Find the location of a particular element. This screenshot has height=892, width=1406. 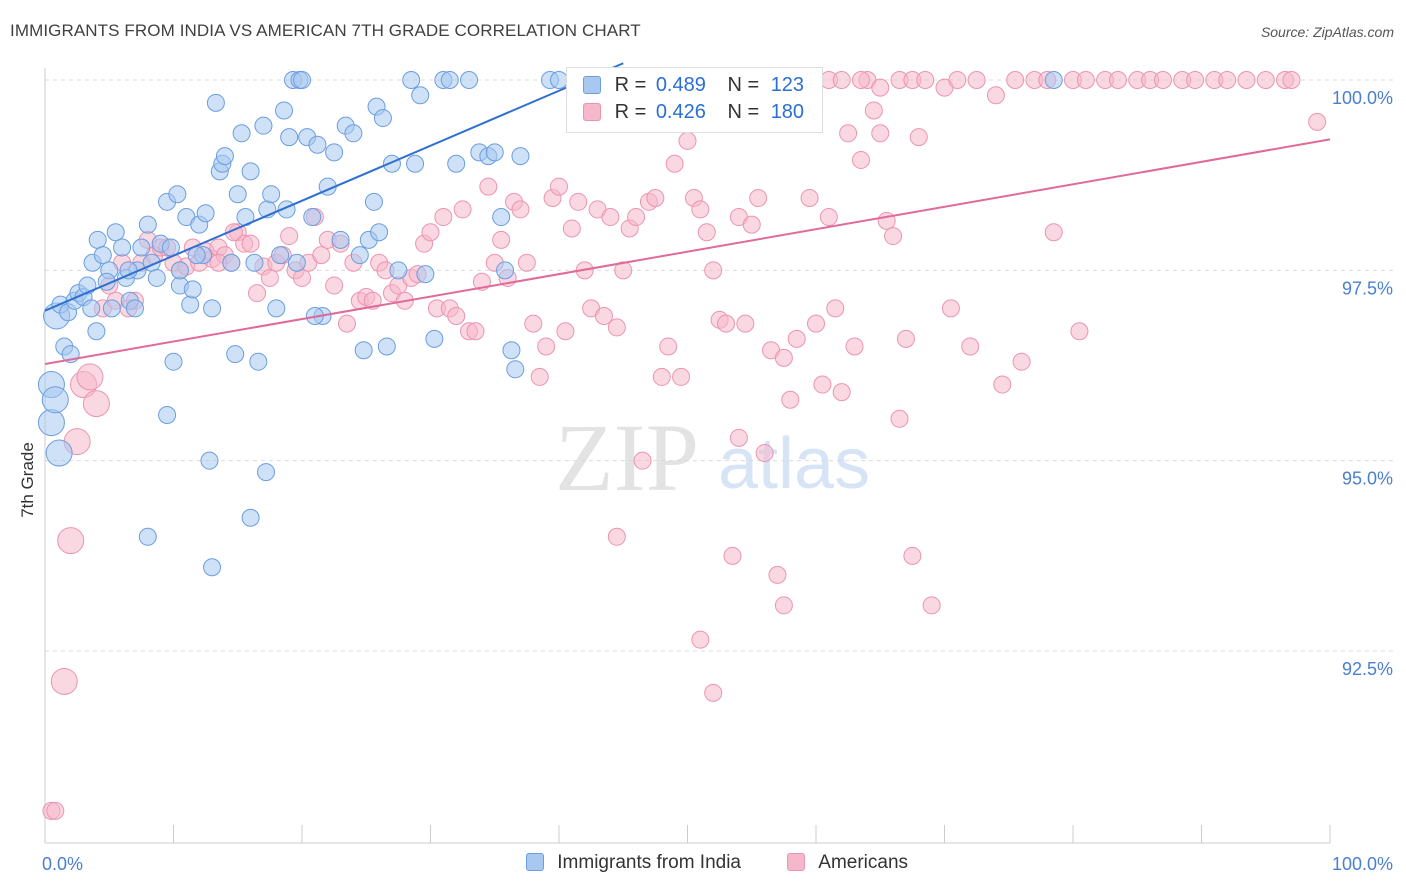

bottom-legend-swatch-americans is located at coordinates (796, 862).